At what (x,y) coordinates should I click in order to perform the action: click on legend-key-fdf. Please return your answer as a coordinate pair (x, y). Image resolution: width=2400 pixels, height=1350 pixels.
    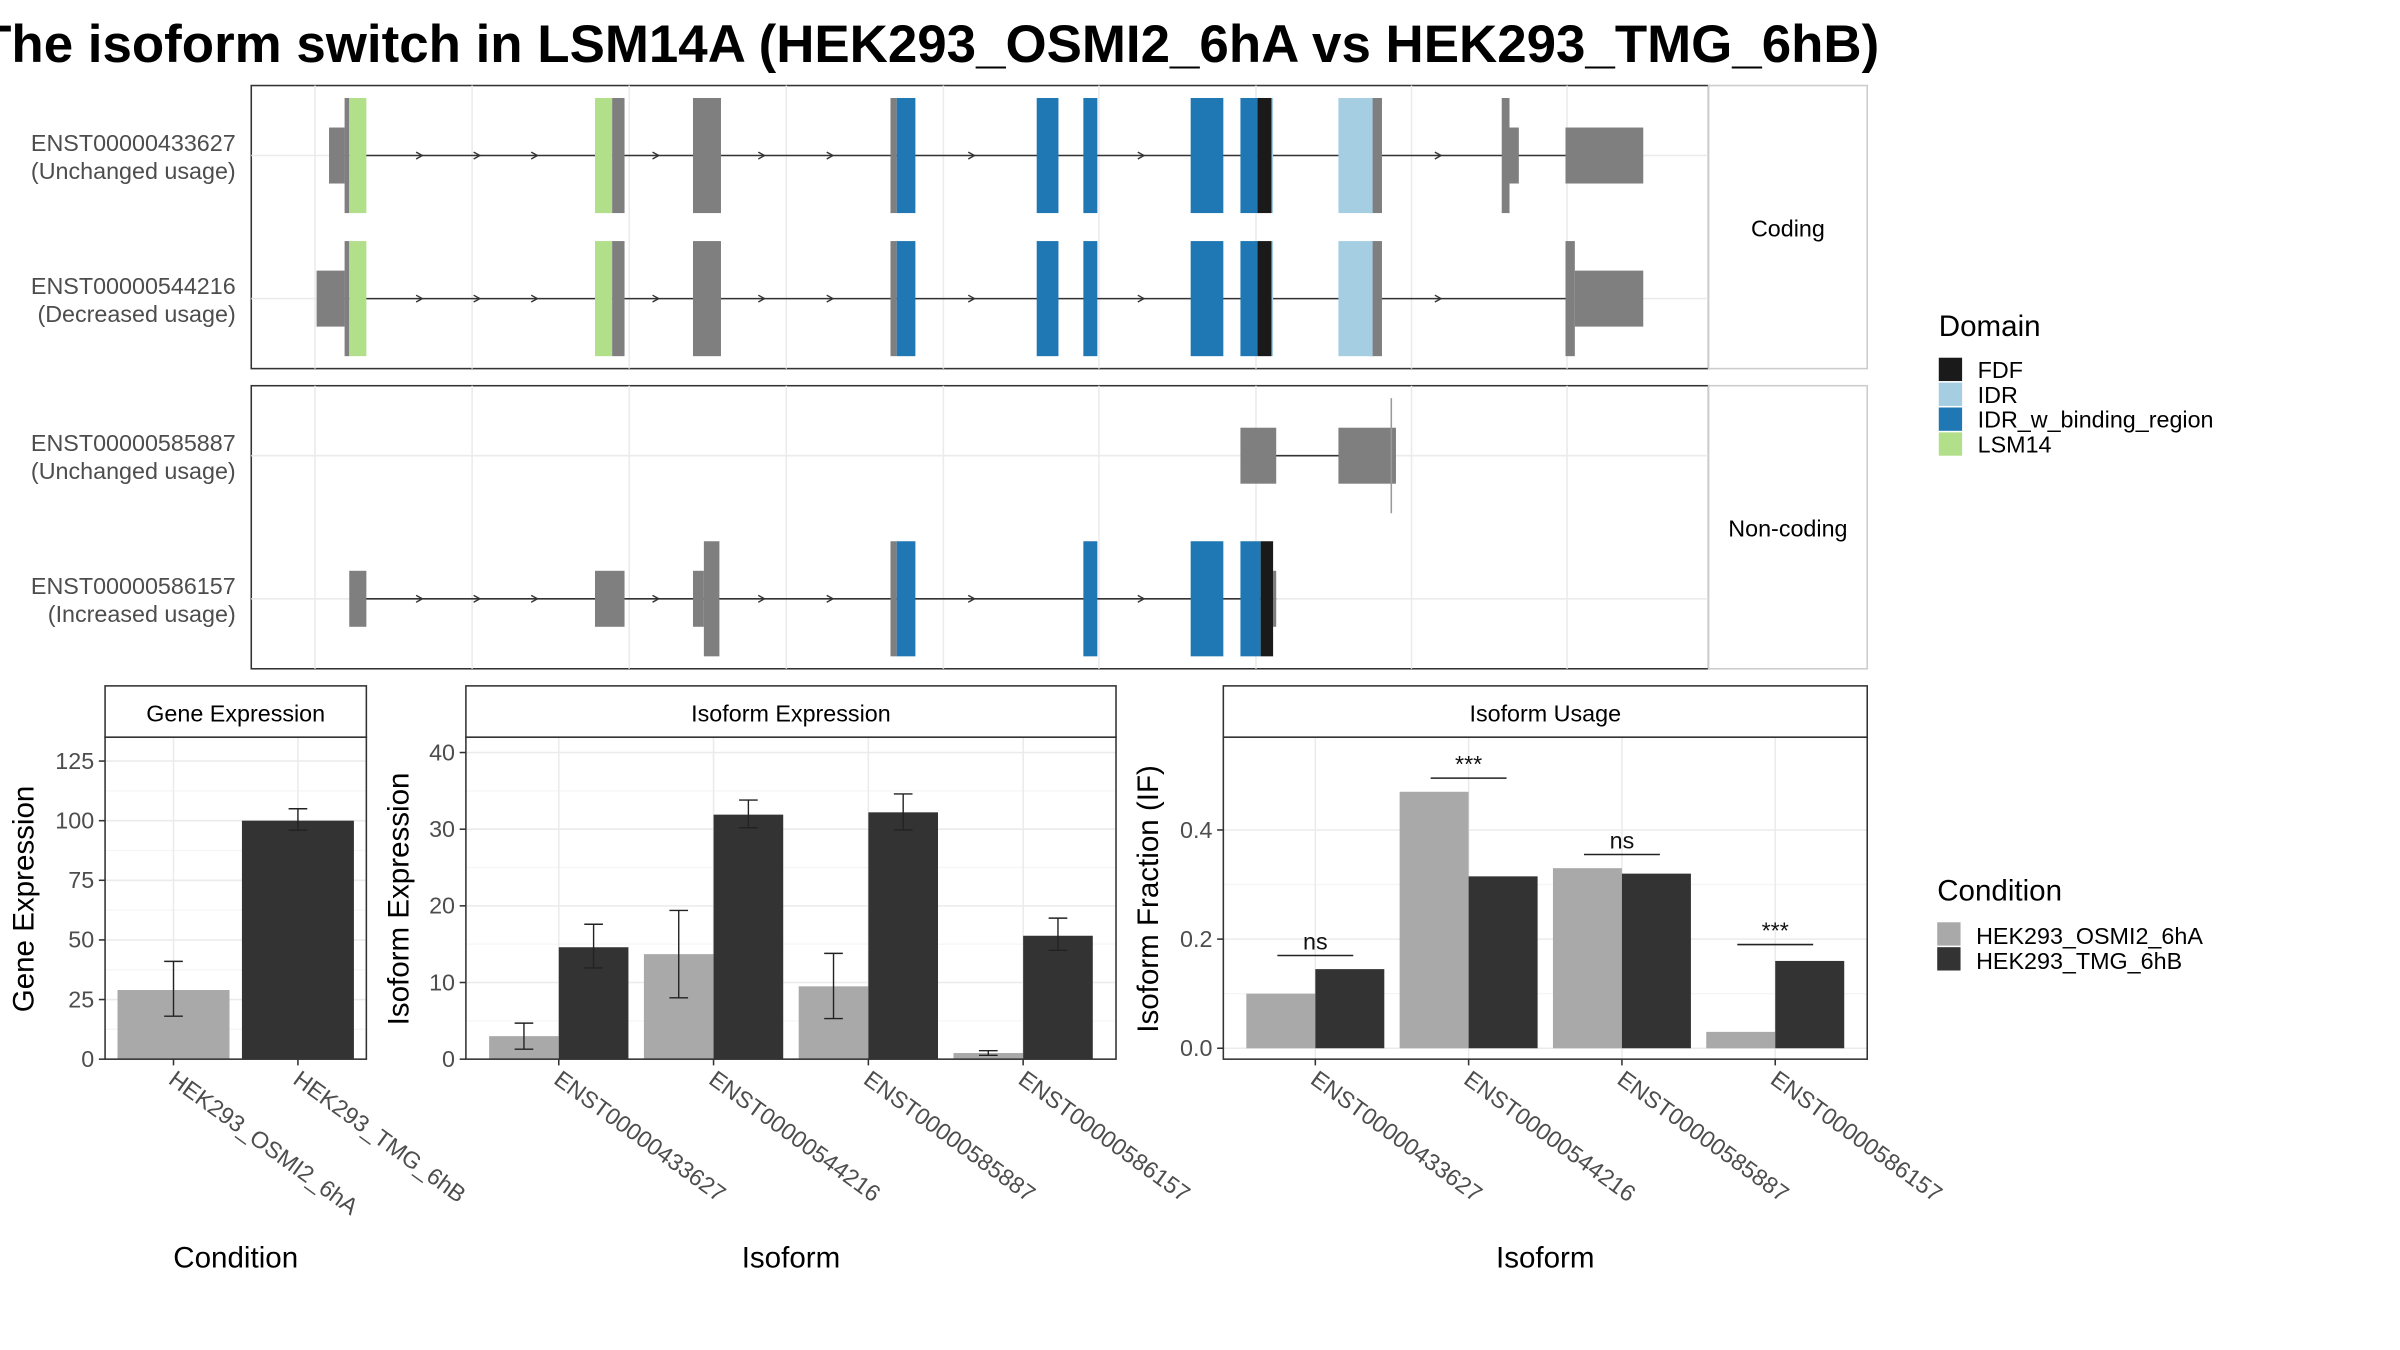
    Looking at the image, I should click on (1950, 369).